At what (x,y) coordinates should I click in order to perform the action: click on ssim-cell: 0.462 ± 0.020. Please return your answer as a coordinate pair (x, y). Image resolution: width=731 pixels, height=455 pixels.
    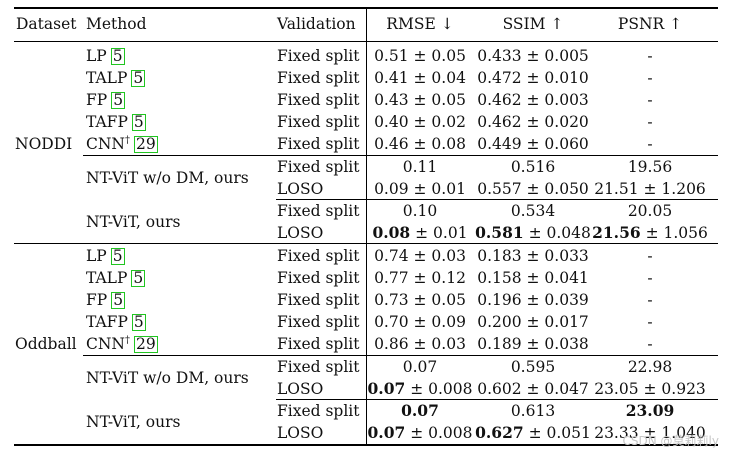
    Looking at the image, I should click on (533, 122).